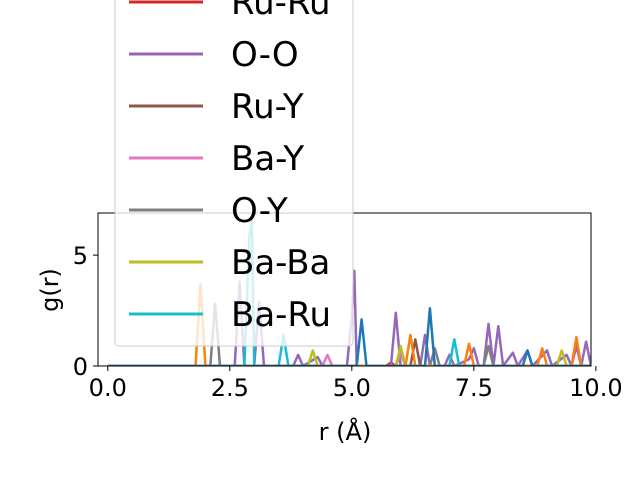 The width and height of the screenshot is (640, 480). What do you see at coordinates (267, 107) in the screenshot?
I see `legend-label-ru-y: Ru-Y` at bounding box center [267, 107].